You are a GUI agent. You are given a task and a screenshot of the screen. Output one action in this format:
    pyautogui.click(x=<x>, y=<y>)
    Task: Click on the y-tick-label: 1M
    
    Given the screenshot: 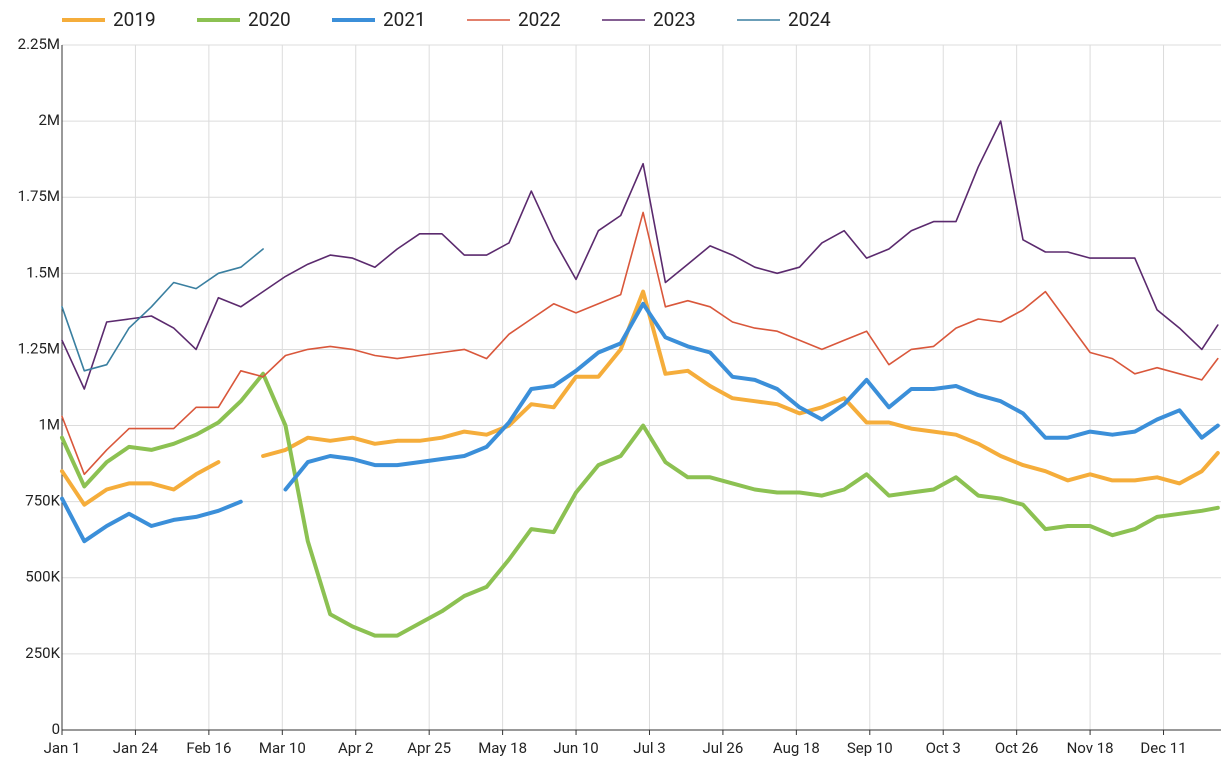 What is the action you would take?
    pyautogui.click(x=49, y=425)
    